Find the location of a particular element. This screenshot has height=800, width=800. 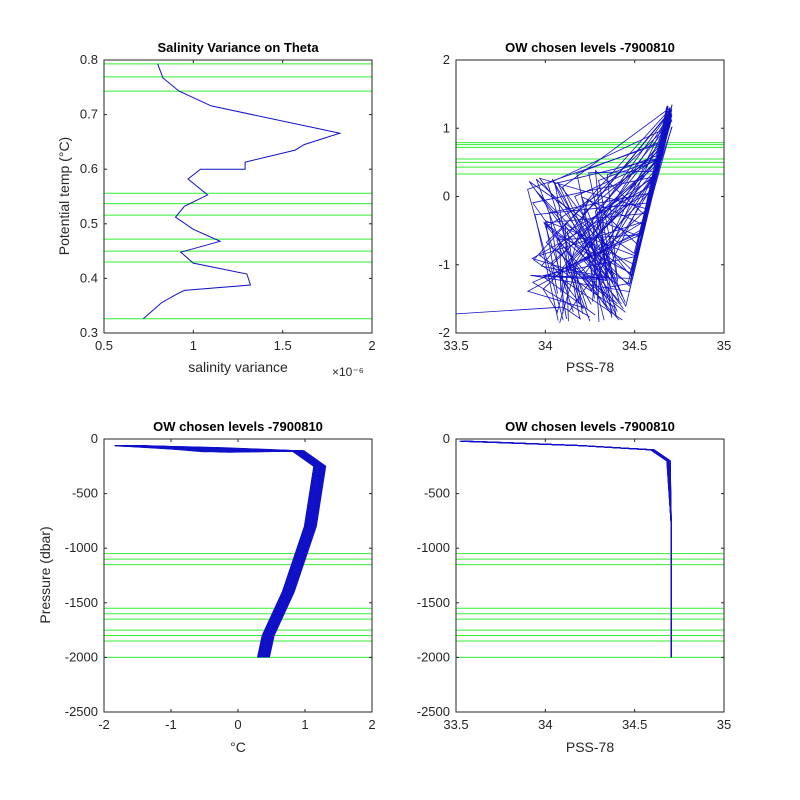

panel-0-ticks: 0.5 1 1.5 2 0.3 0.4 0.5 0.6 0.7 0.8 is located at coordinates (228, 202).